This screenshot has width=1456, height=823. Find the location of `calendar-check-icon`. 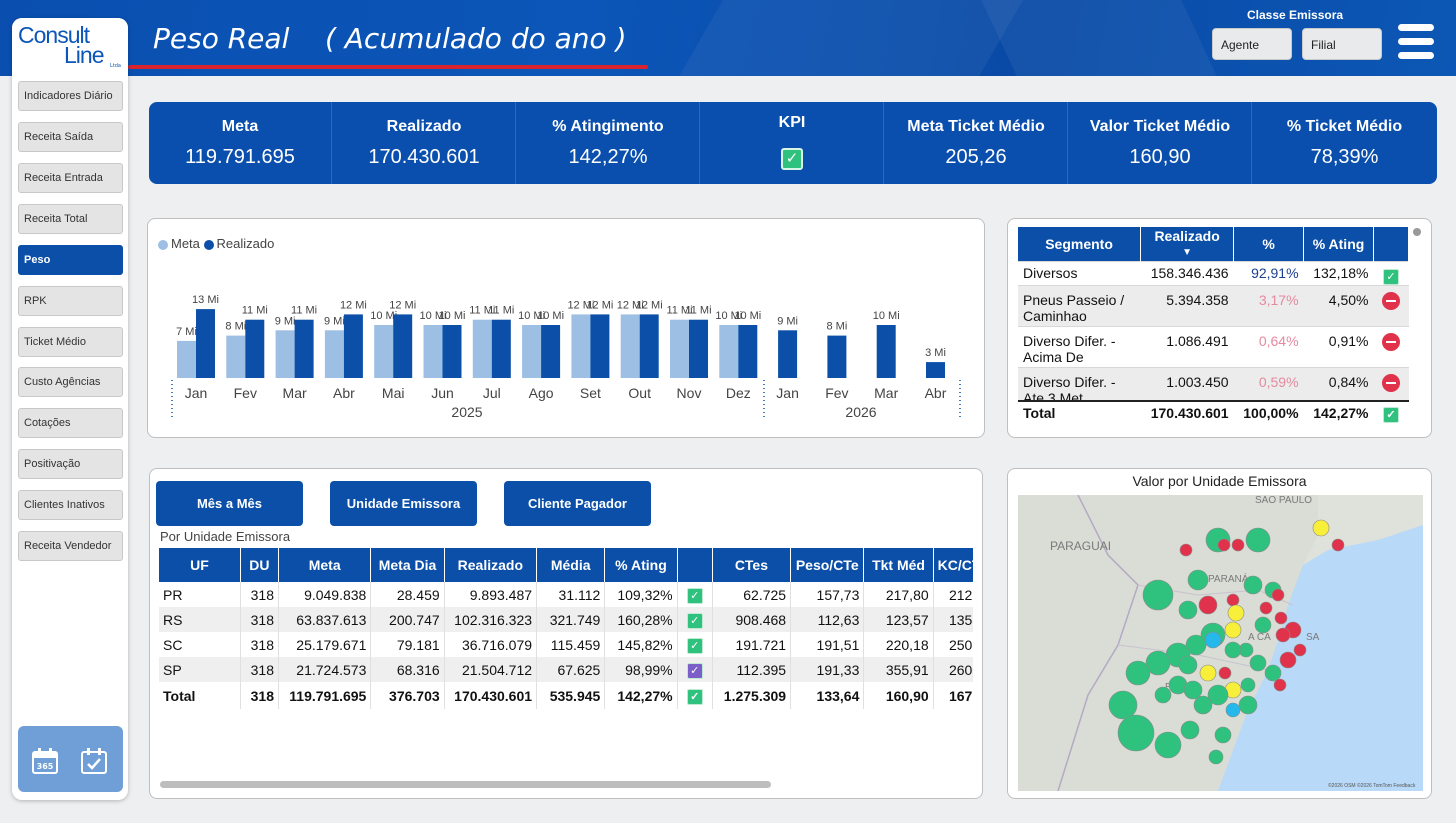

calendar-check-icon is located at coordinates (94, 761).